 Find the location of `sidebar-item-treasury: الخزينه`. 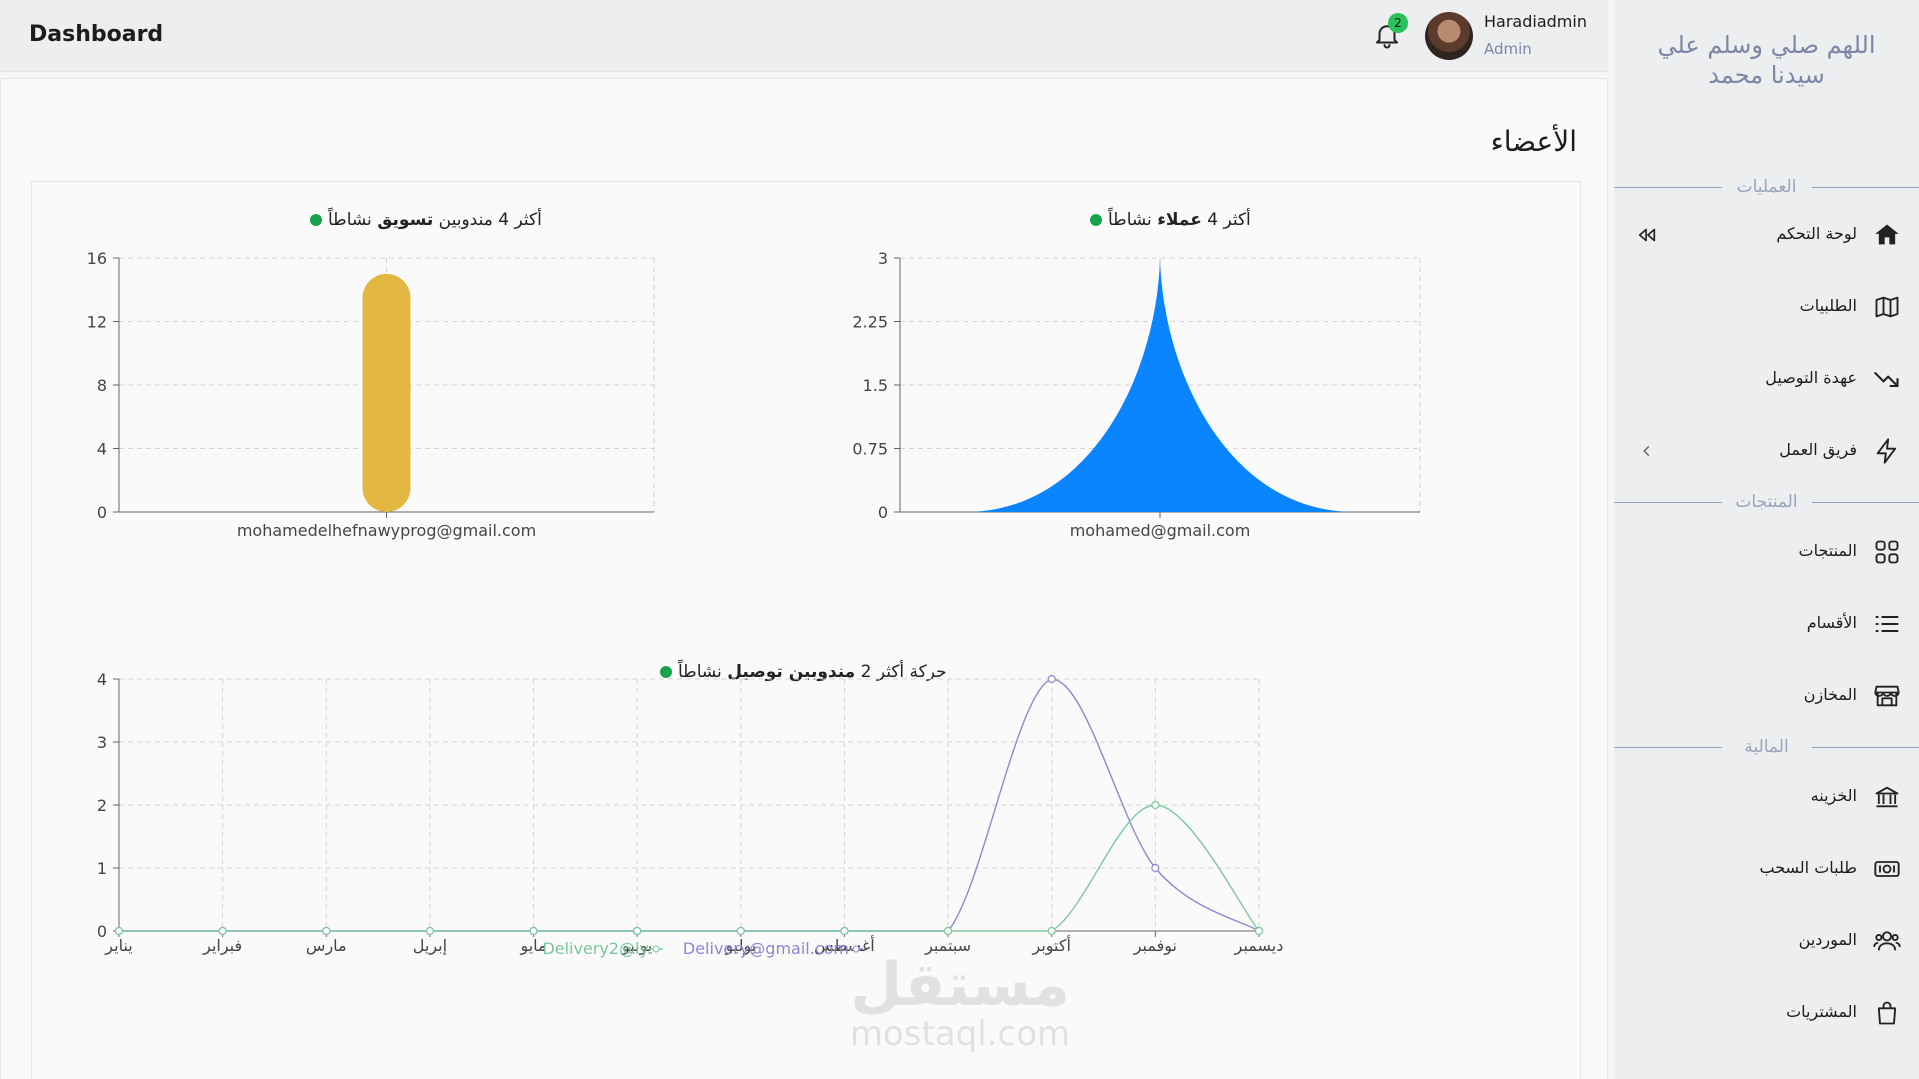

sidebar-item-treasury: الخزينه is located at coordinates (1766, 797).